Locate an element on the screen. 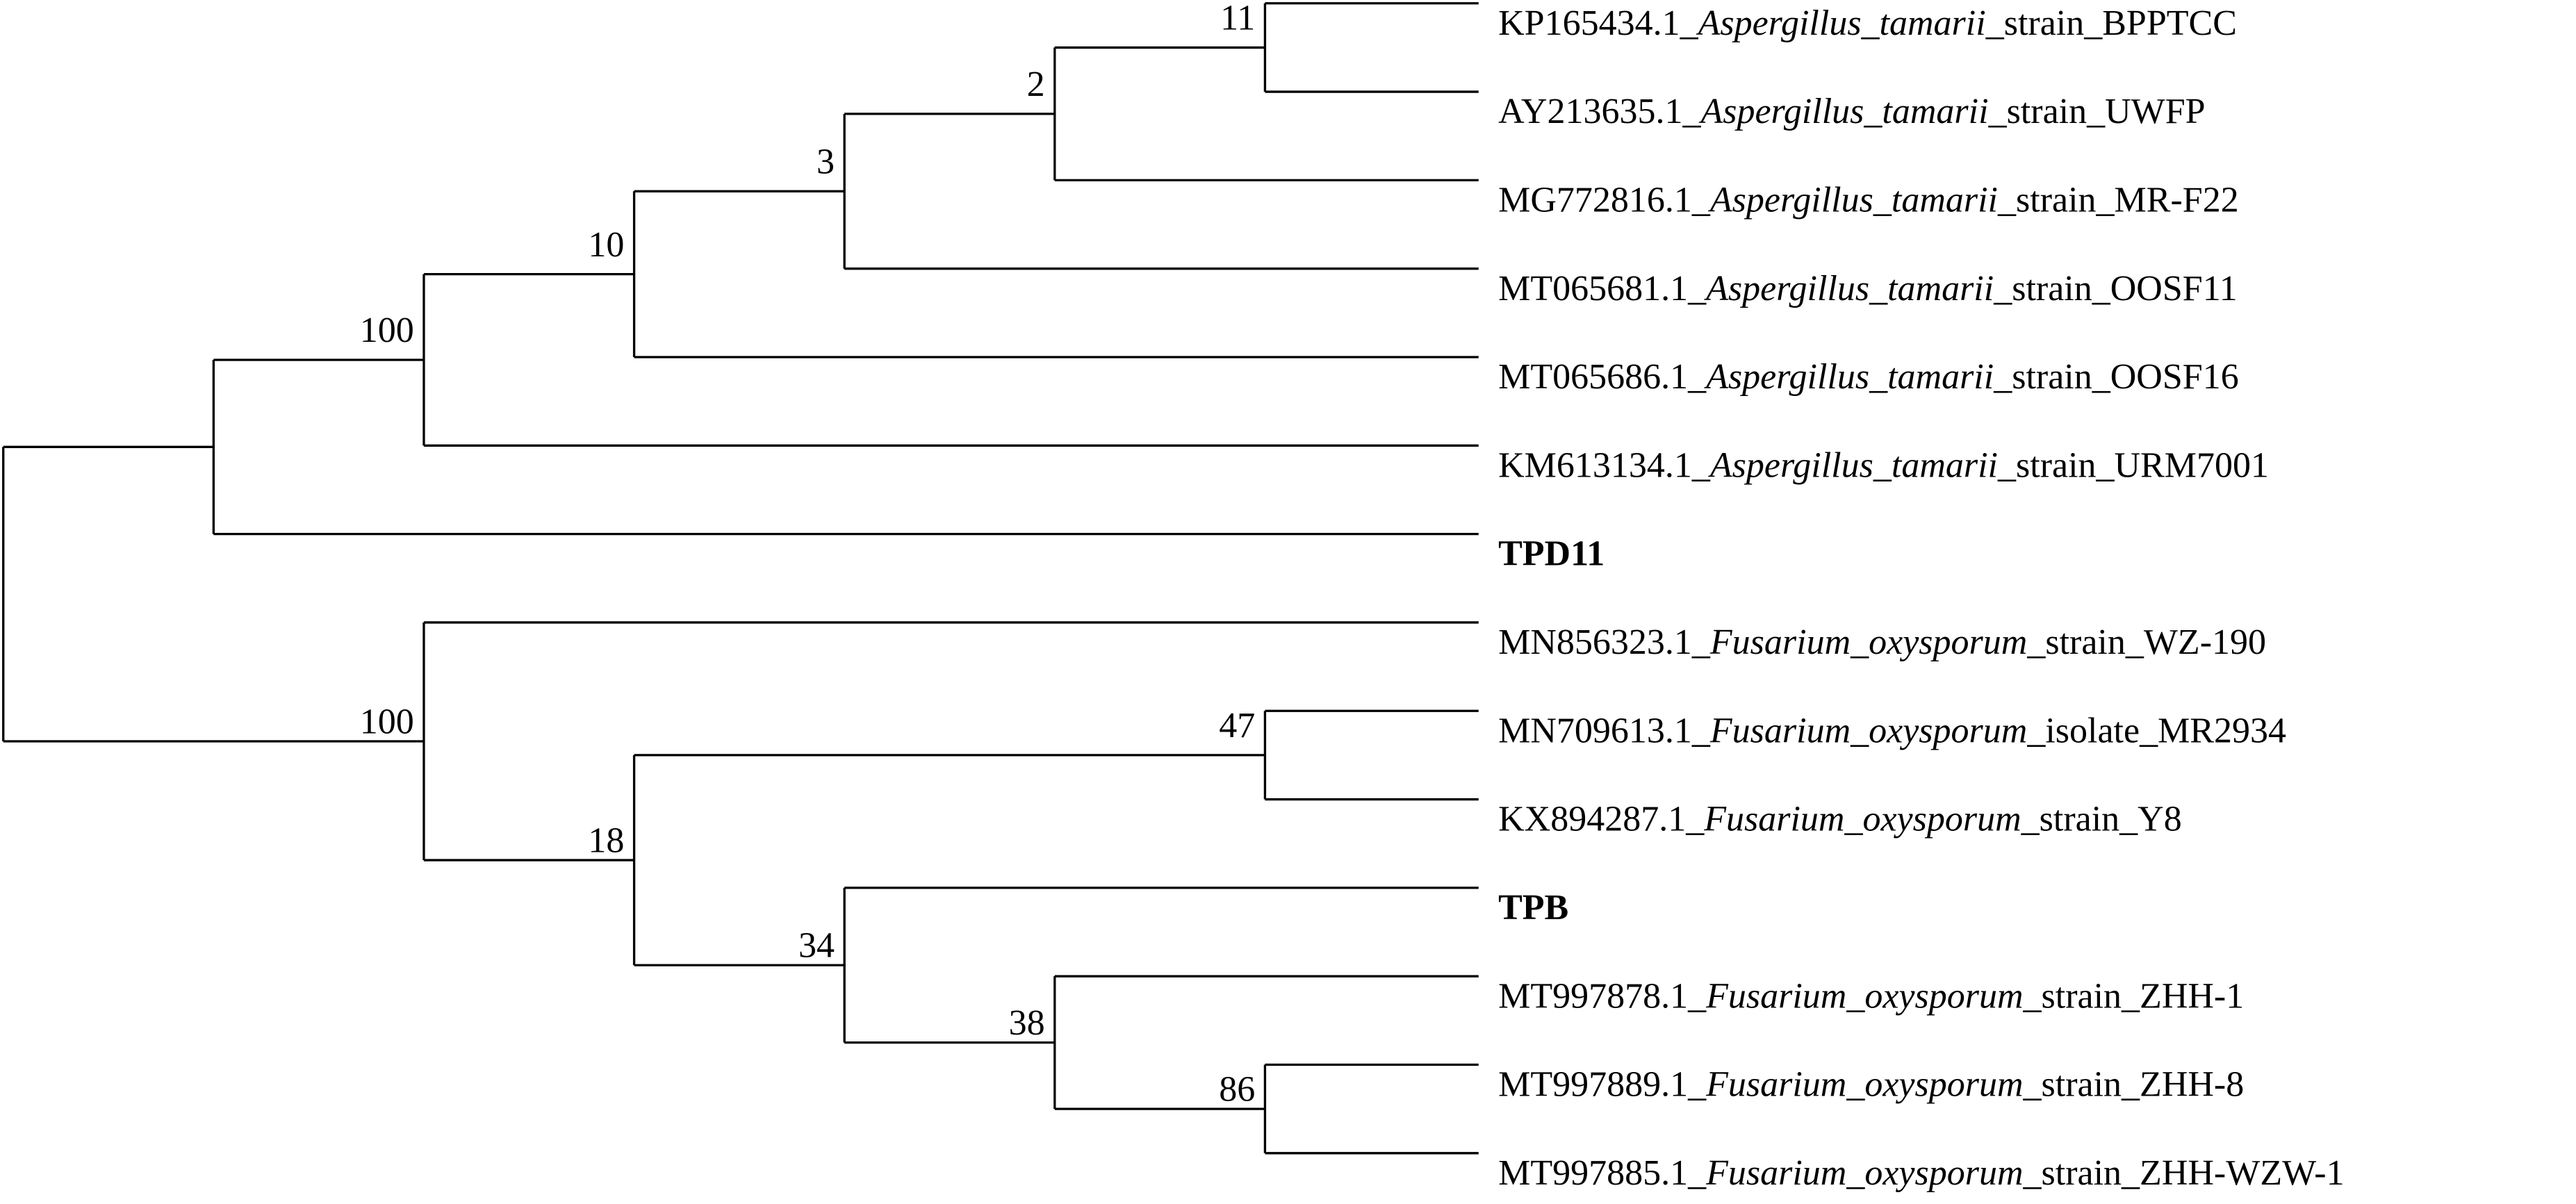 The width and height of the screenshot is (2576, 1204). accession: MT997878.1_ is located at coordinates (1602, 996).